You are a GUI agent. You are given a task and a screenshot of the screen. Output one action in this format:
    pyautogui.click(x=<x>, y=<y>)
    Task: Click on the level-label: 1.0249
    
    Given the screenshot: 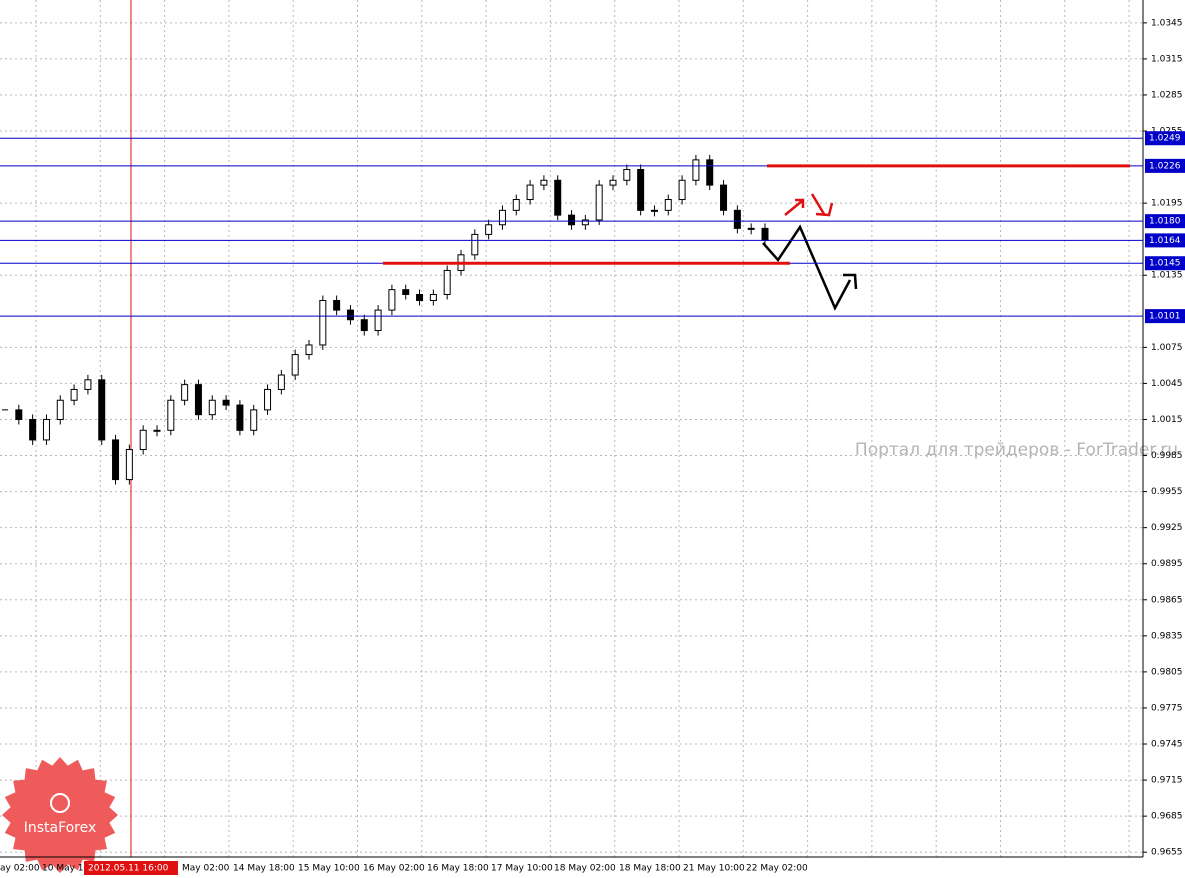 What is the action you would take?
    pyautogui.click(x=1165, y=139)
    